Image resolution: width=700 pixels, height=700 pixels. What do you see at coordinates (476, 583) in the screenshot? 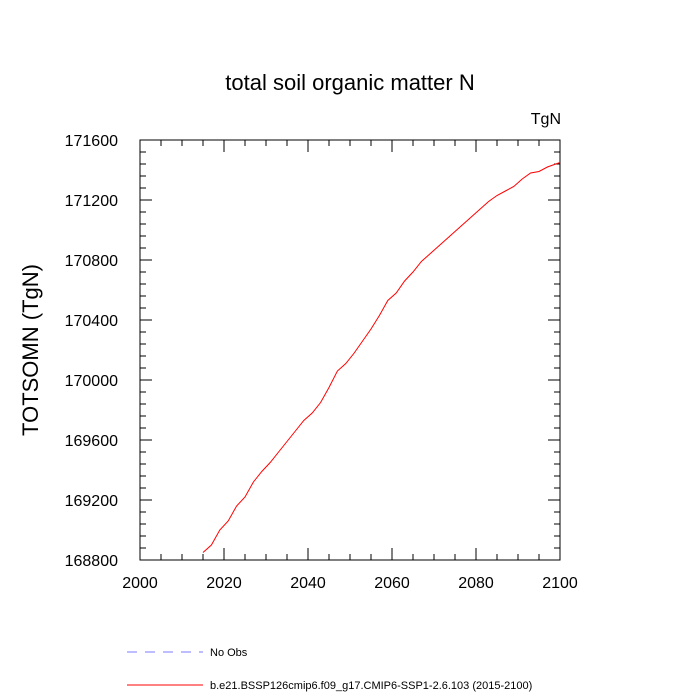
I see `x-tick-label: 2080` at bounding box center [476, 583].